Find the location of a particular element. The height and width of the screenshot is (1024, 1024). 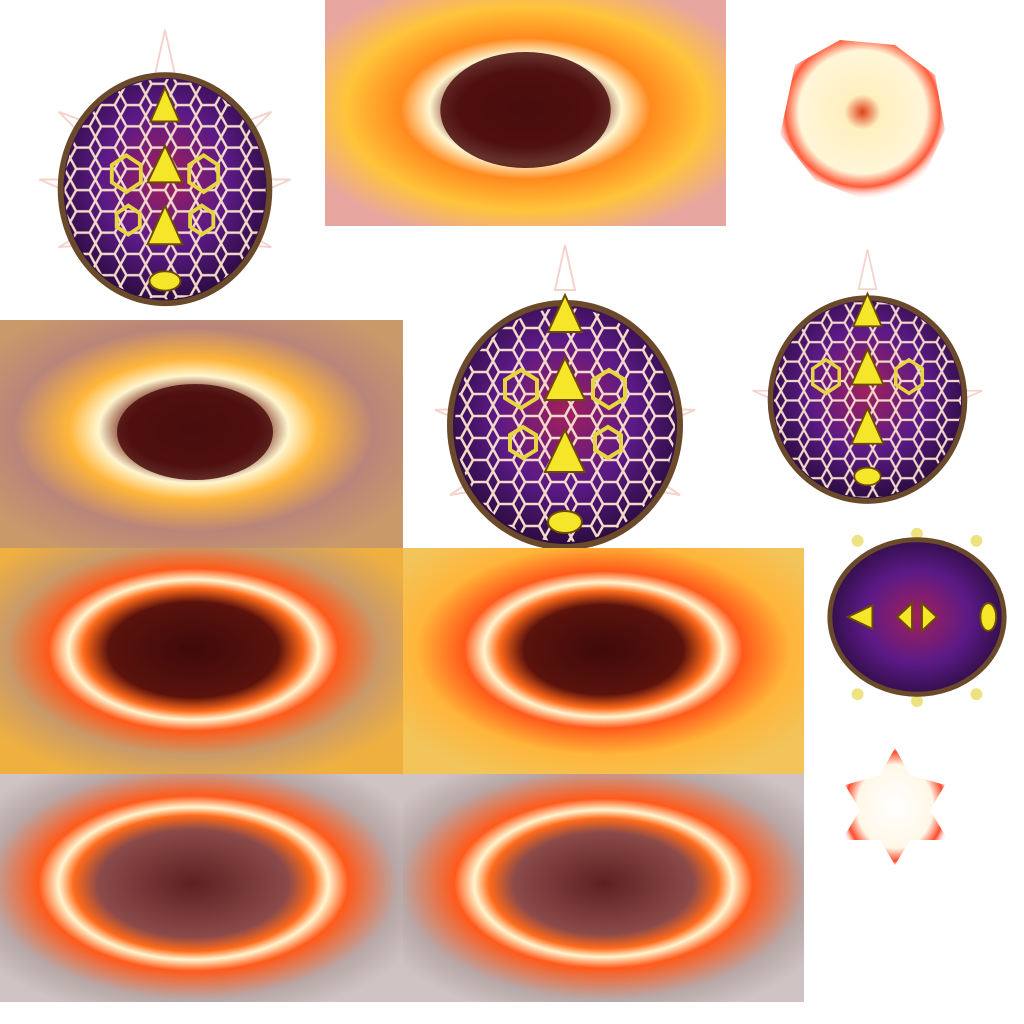

glow-puff-large is located at coordinates (855, 117).